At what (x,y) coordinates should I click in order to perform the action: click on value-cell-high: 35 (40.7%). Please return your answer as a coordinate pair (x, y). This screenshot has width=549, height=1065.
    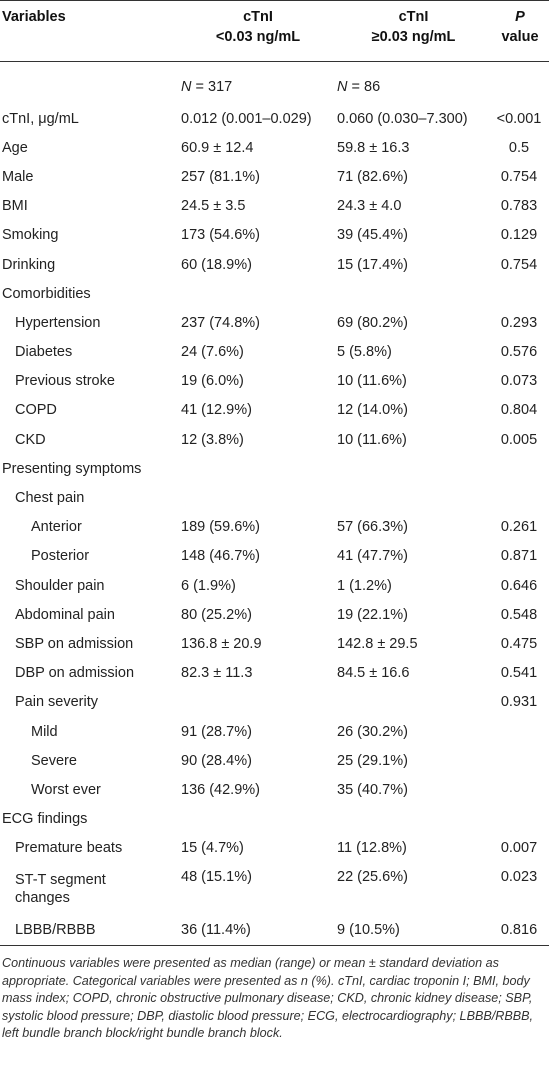
    Looking at the image, I should click on (372, 789).